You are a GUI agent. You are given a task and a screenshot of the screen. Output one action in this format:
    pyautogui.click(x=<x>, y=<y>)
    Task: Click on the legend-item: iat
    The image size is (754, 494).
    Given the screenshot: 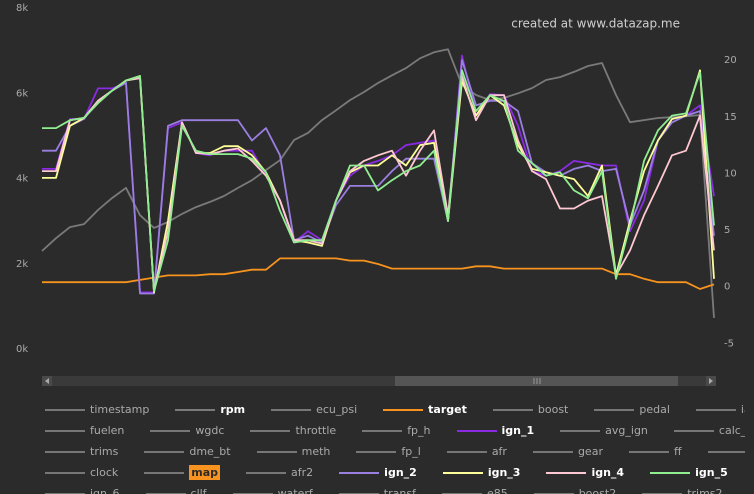 What is the action you would take?
    pyautogui.click(x=720, y=409)
    